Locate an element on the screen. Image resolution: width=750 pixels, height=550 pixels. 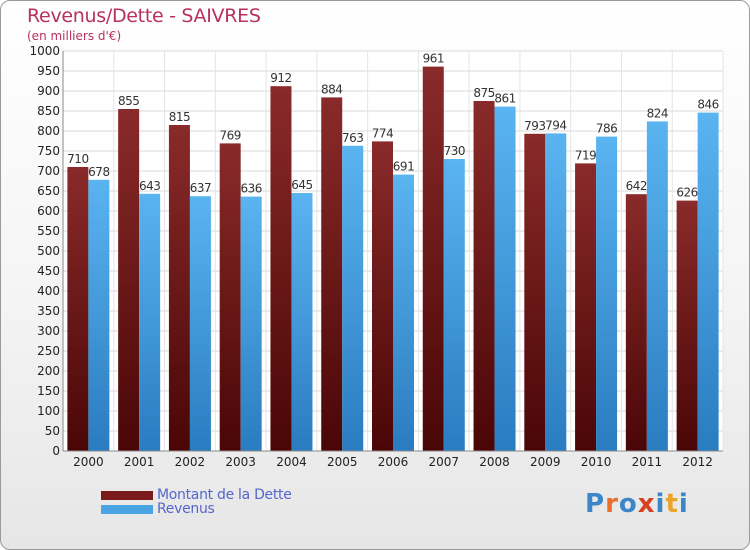
data-label: 637 is located at coordinates (200, 188).